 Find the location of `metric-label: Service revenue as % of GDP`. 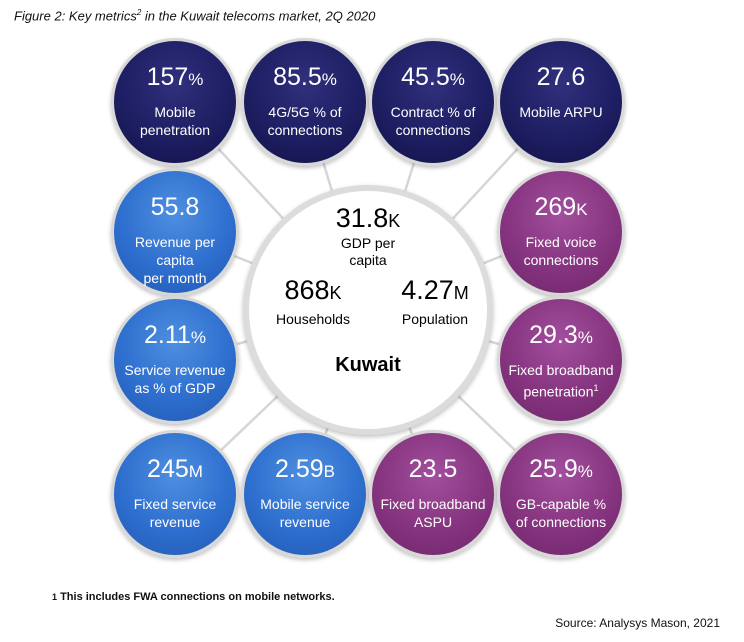

metric-label: Service revenue as % of GDP is located at coordinates (175, 379).